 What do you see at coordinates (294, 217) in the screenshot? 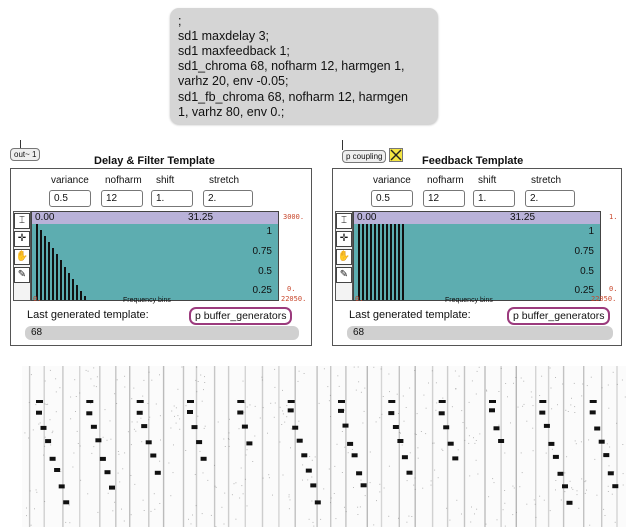
I see `max-value-label: 3000.` at bounding box center [294, 217].